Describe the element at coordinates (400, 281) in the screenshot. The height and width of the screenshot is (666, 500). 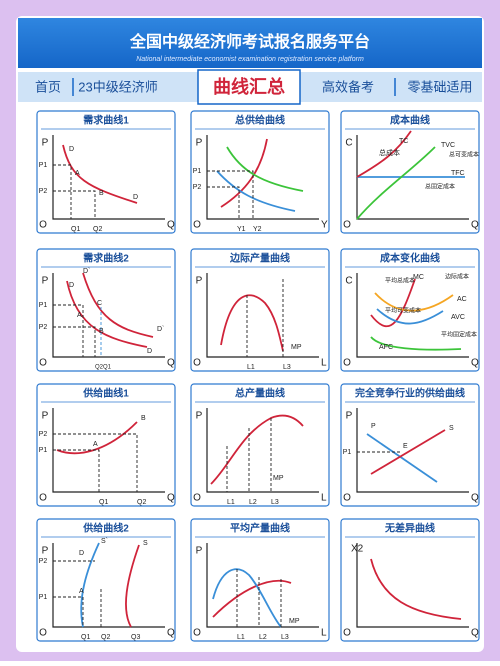
I see `curve-label: 平均总成本` at that location.